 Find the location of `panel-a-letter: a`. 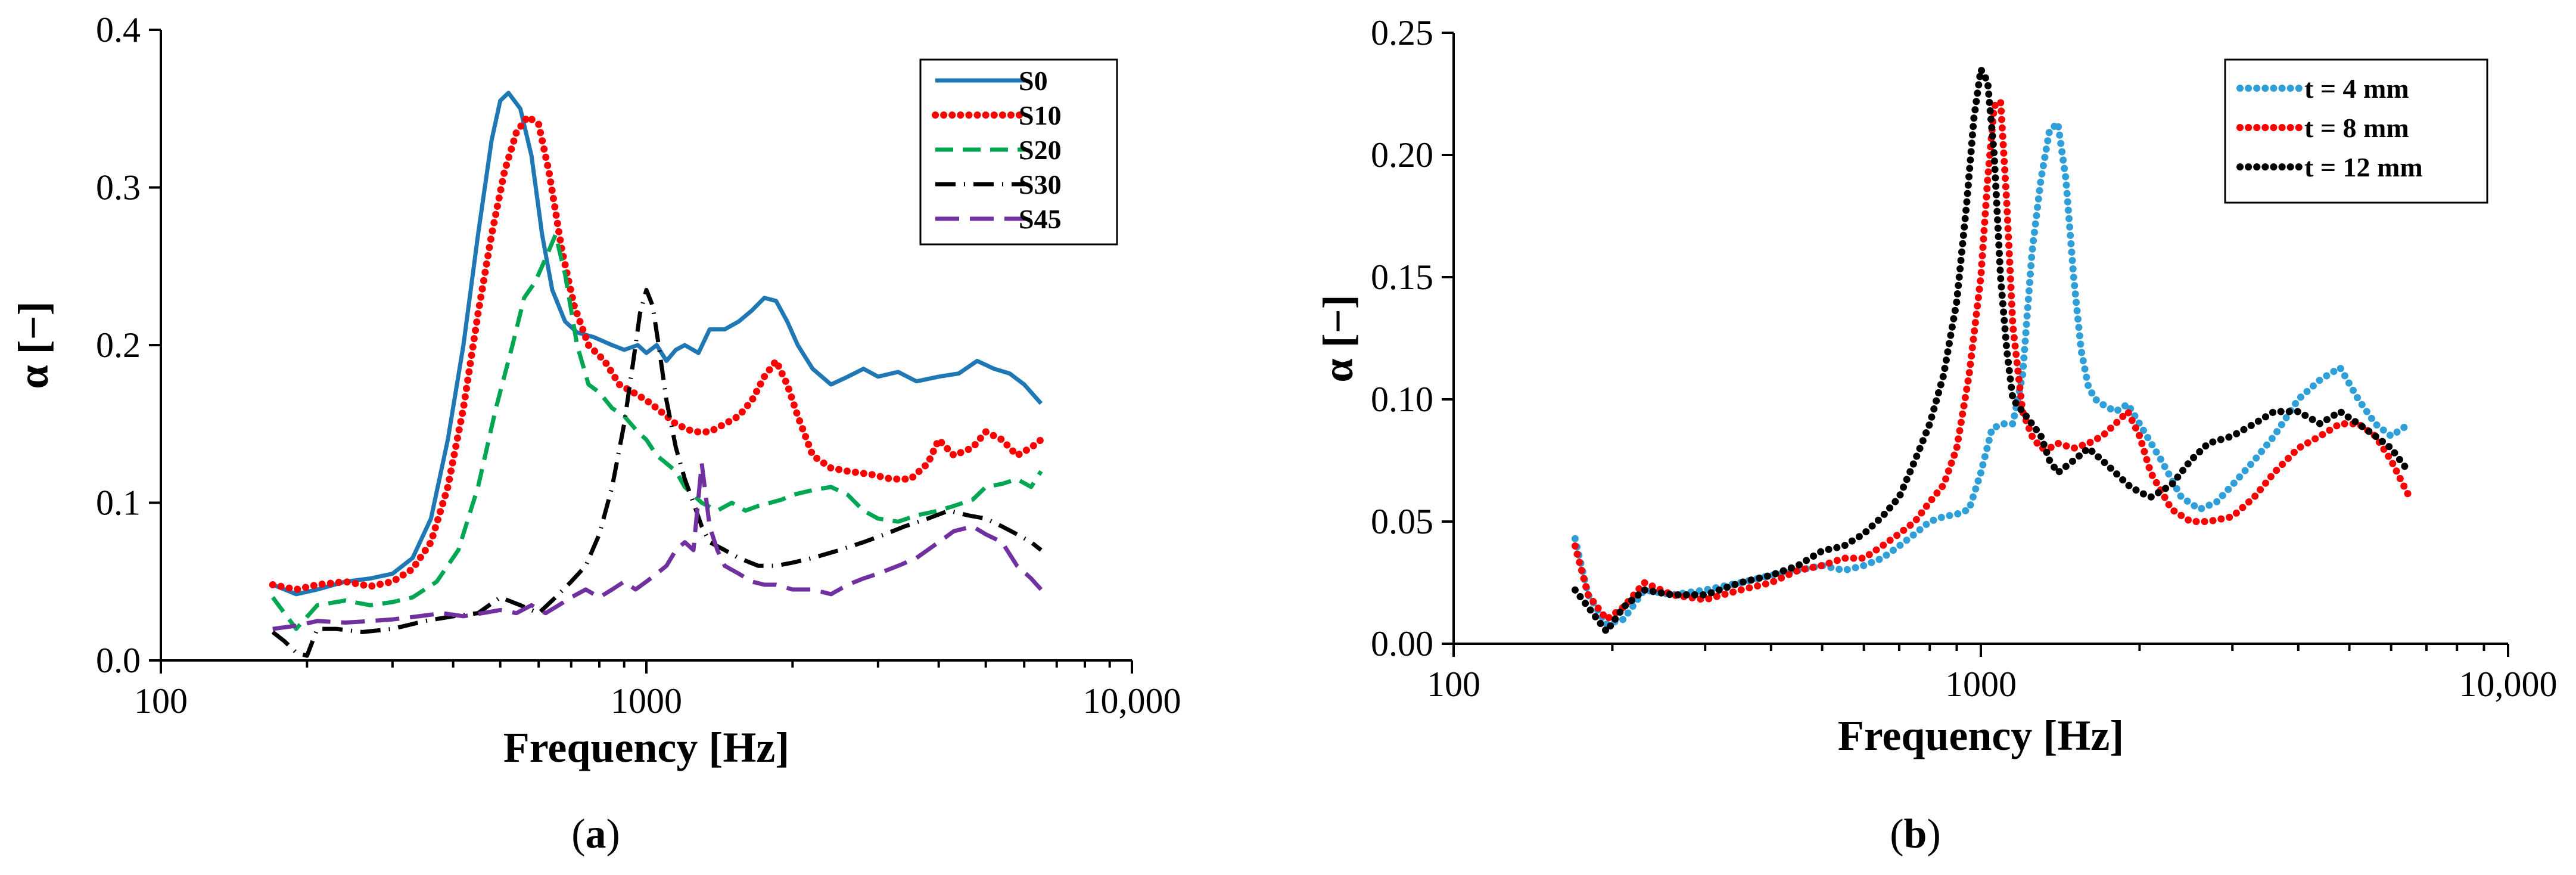

panel-a-letter: a is located at coordinates (596, 834).